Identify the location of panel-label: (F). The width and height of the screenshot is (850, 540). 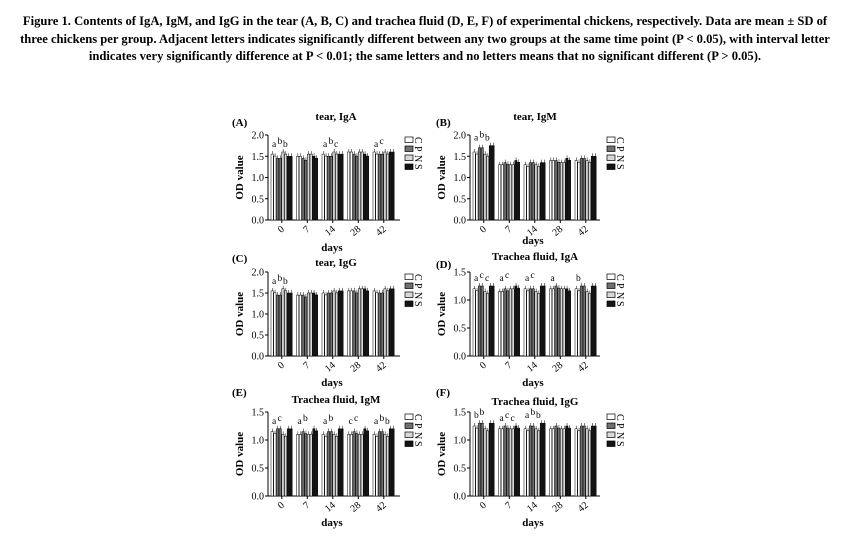
(443, 393).